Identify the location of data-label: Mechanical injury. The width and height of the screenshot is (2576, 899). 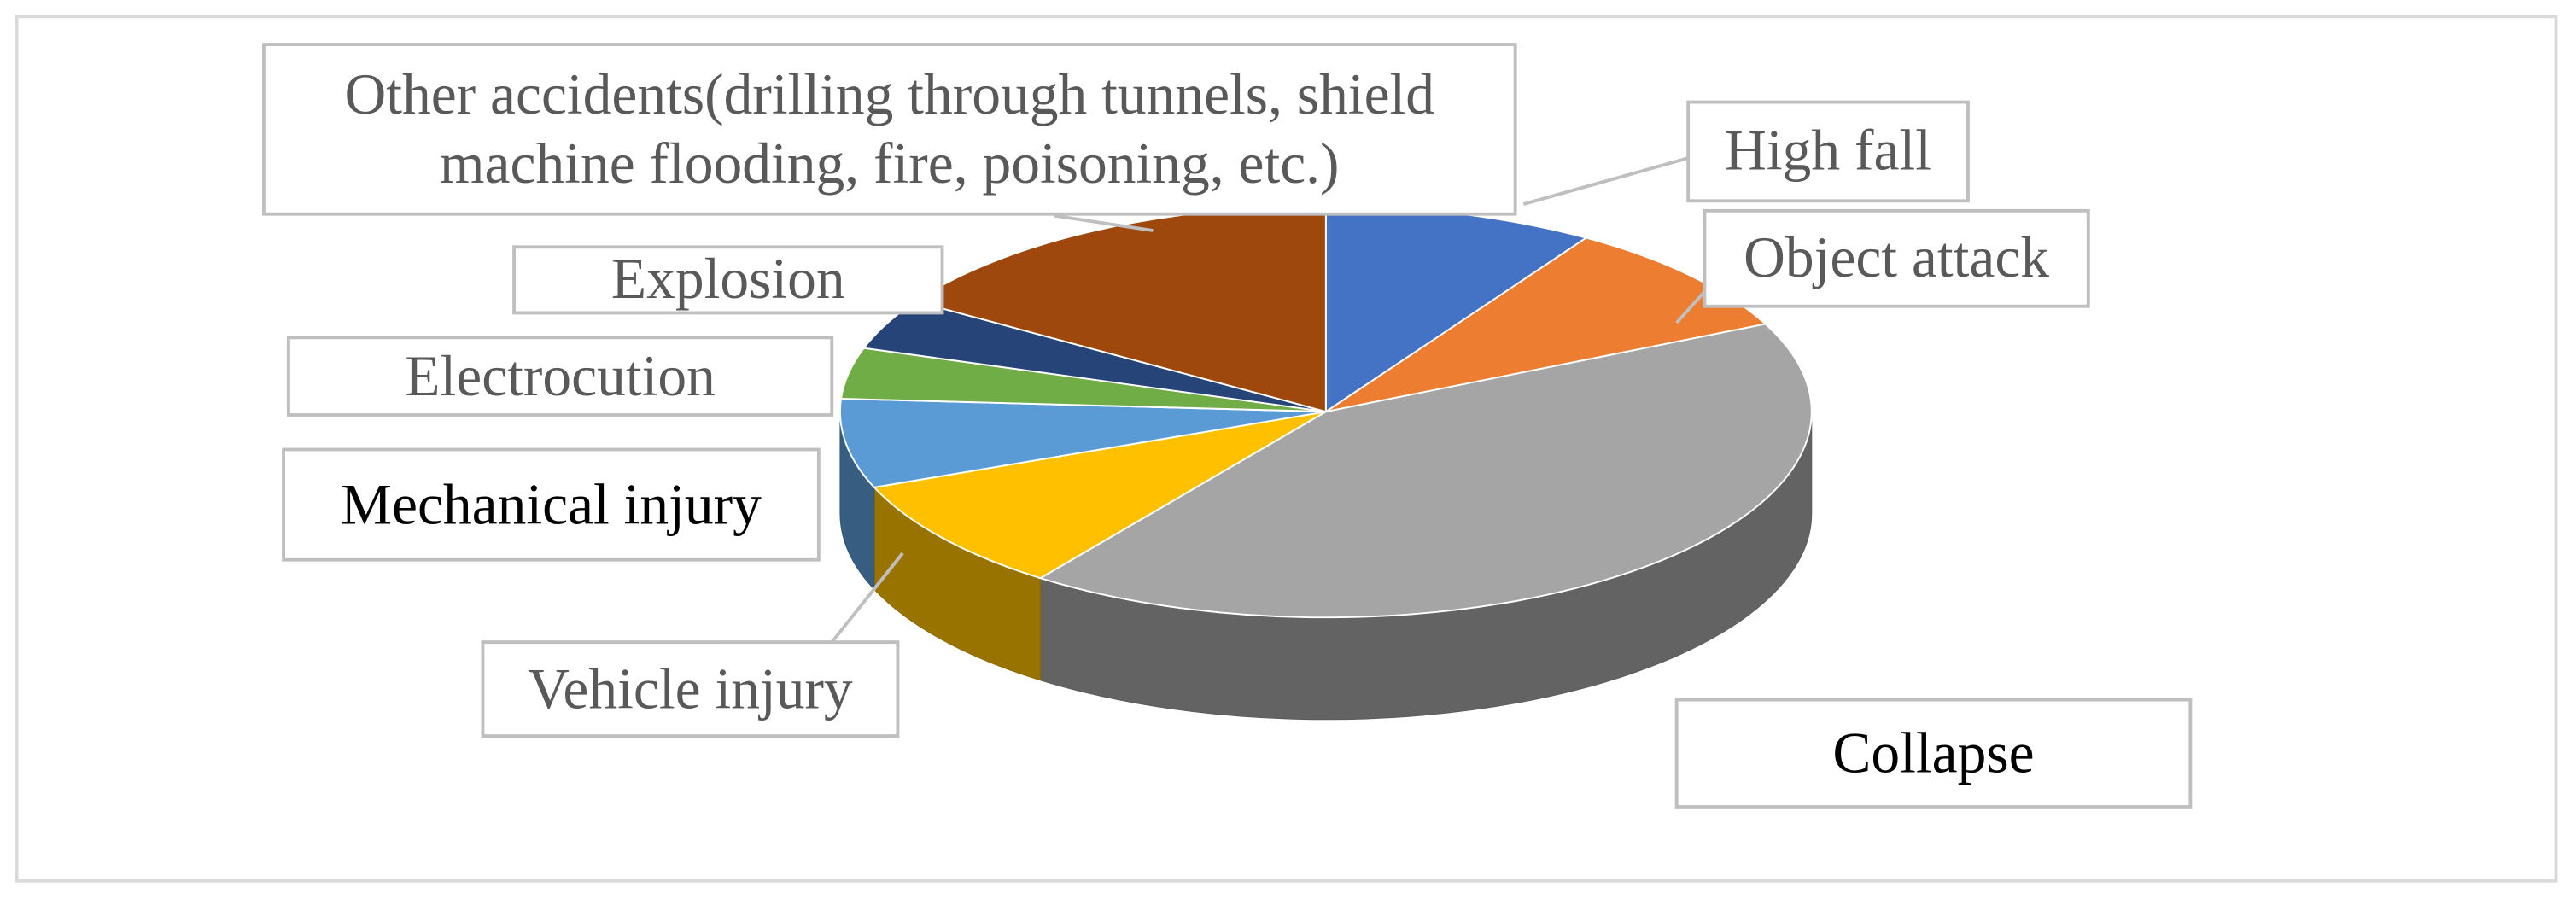
(551, 503).